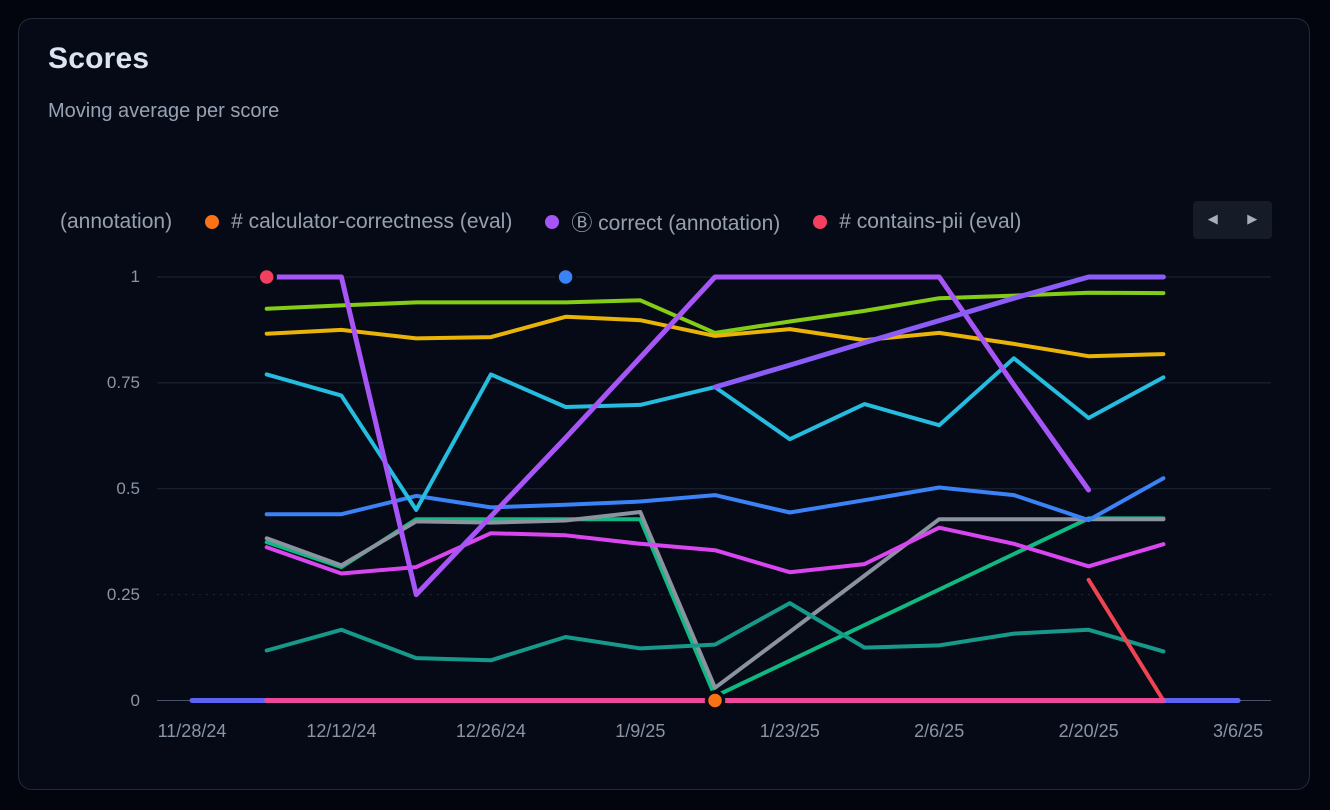 The height and width of the screenshot is (810, 1330). Describe the element at coordinates (939, 731) in the screenshot. I see `x-axis-label: 2/6/25` at that location.